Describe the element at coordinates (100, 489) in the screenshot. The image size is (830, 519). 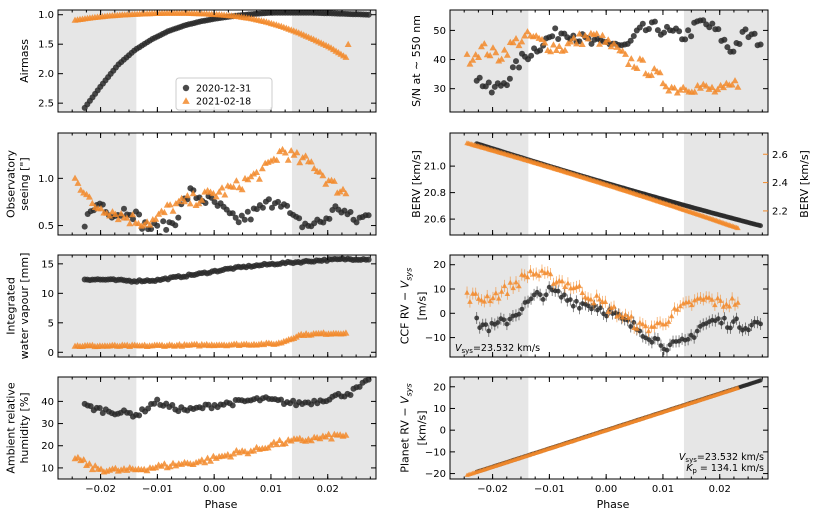
I see `x-tick-label: −0.02` at that location.